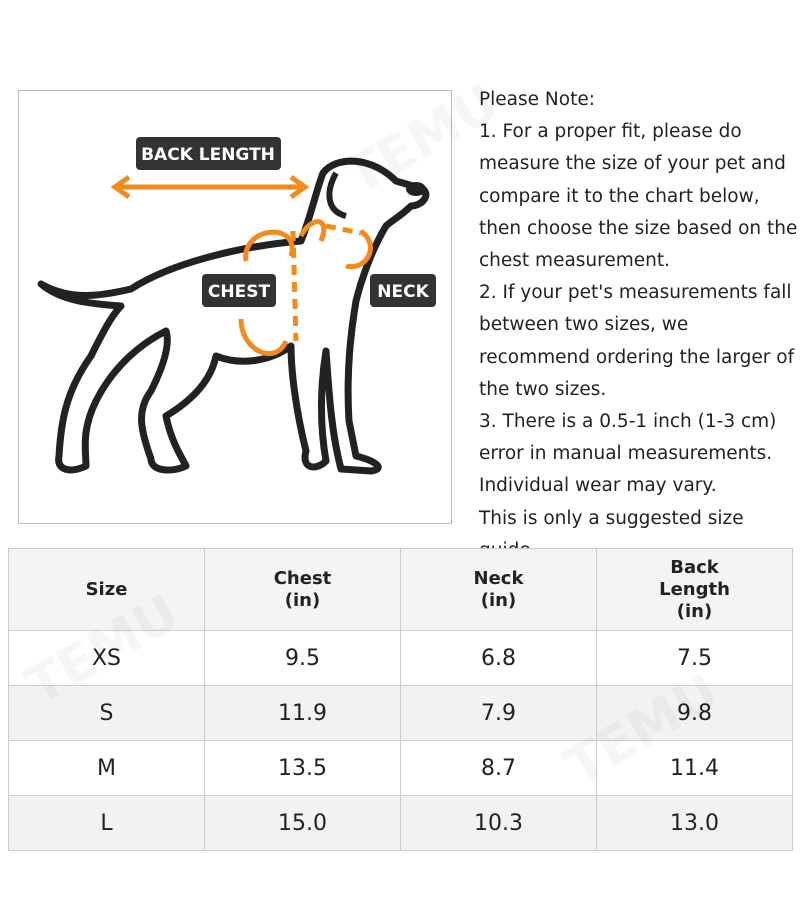 This screenshot has height=900, width=800. I want to click on dog-ear, so click(337, 195).